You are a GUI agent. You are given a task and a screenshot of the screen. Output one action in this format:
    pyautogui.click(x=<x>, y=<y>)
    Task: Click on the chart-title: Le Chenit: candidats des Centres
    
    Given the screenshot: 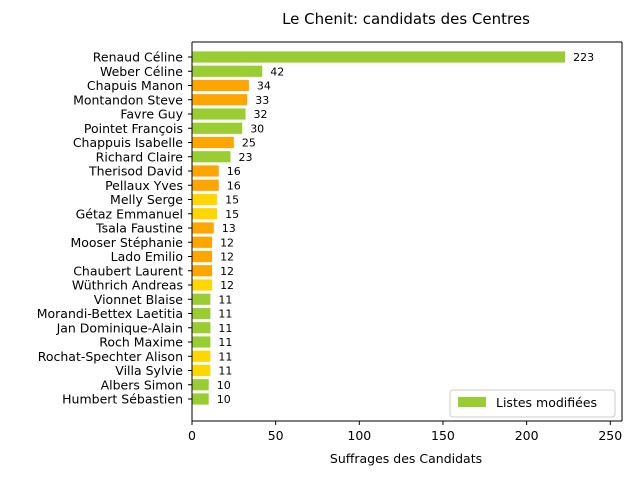 What is the action you would take?
    pyautogui.click(x=406, y=19)
    